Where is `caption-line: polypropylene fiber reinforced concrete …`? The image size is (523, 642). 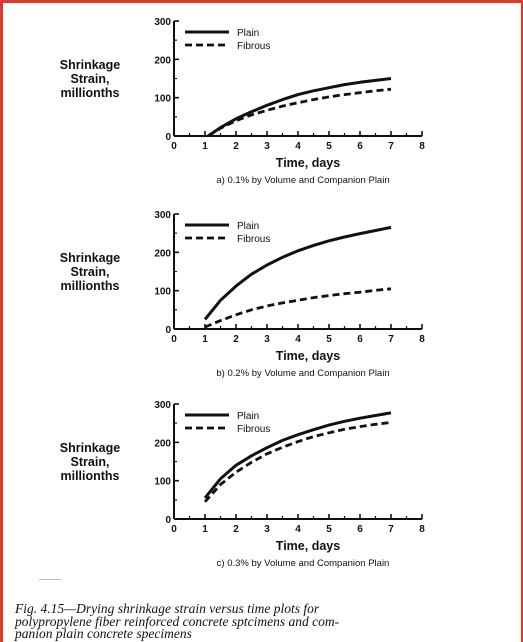 caption-line: polypropylene fiber reinforced concrete … is located at coordinates (177, 621).